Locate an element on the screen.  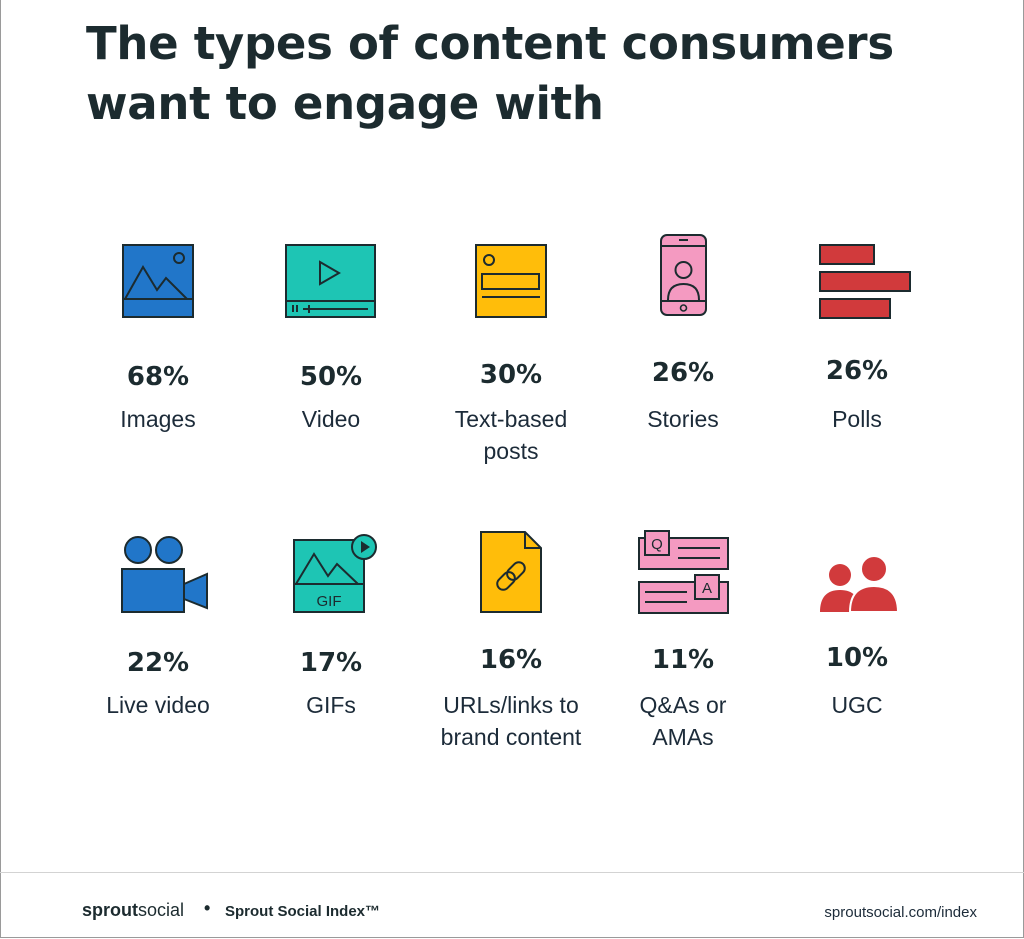
sprout-social-logo: sproutsocial is located at coordinates (133, 910).